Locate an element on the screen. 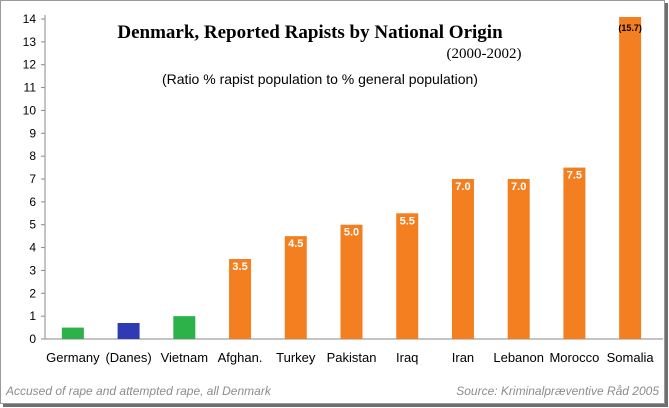 The height and width of the screenshot is (408, 669). data-label: 5.5 is located at coordinates (407, 221).